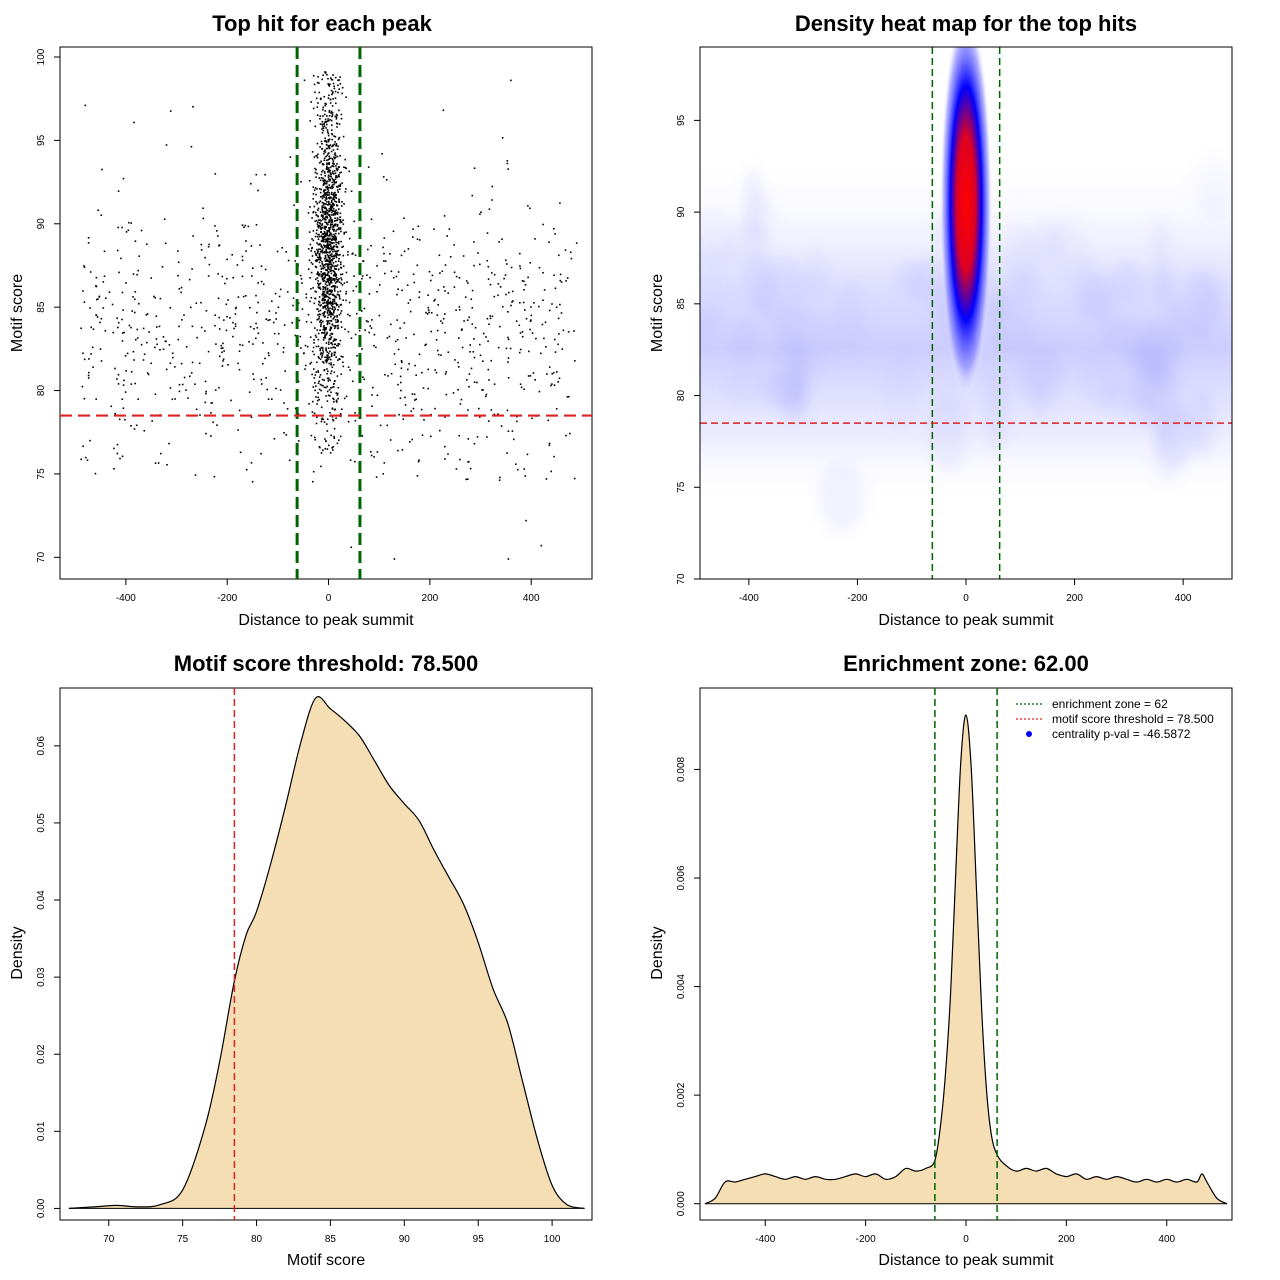  I want to click on score-density-x-tick-label: 75, so click(183, 1239).